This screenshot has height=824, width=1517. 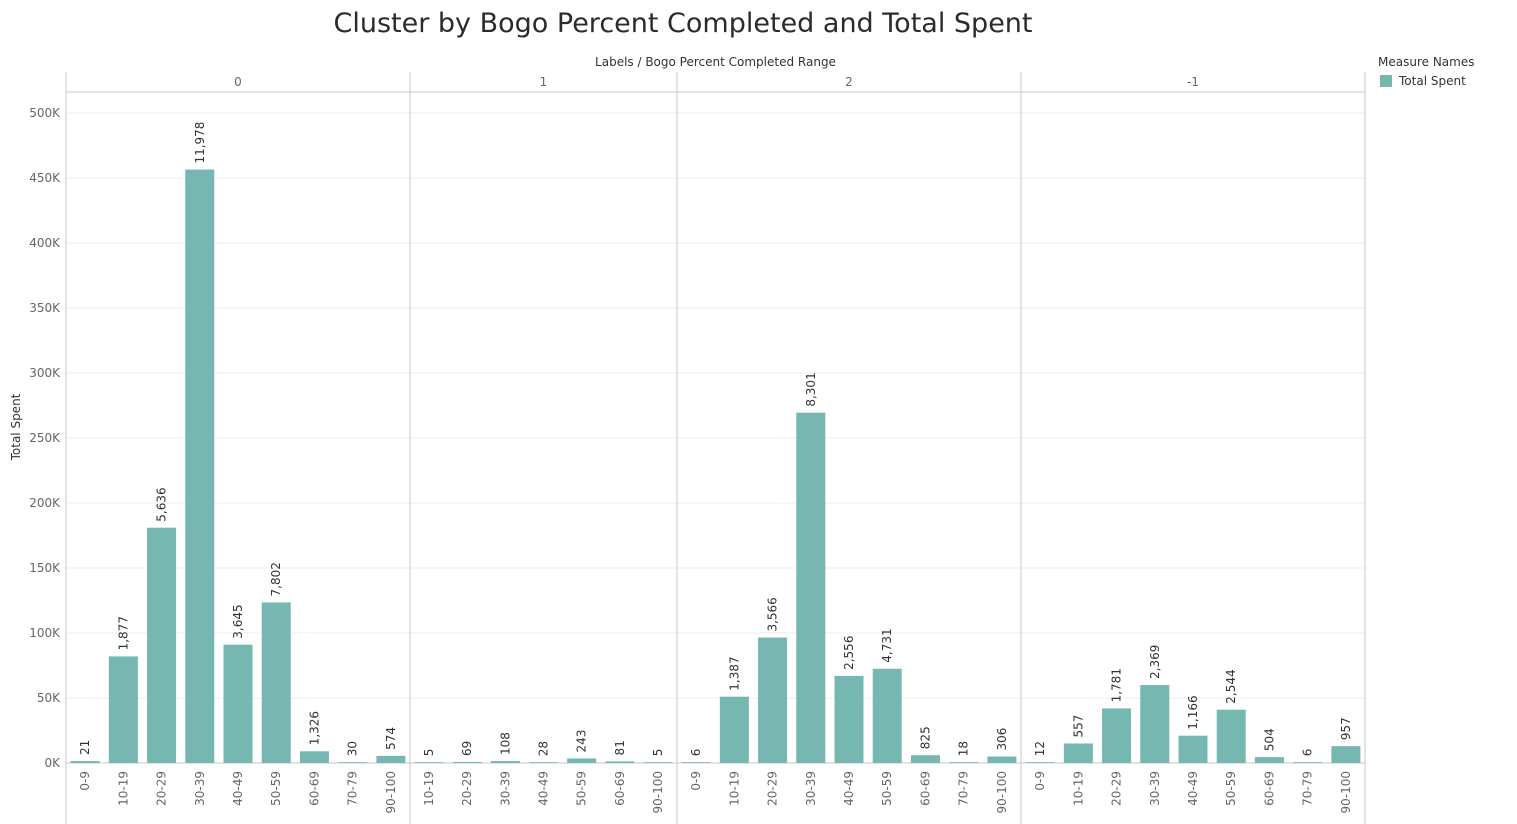 I want to click on data-label: 1,387, so click(x=734, y=673).